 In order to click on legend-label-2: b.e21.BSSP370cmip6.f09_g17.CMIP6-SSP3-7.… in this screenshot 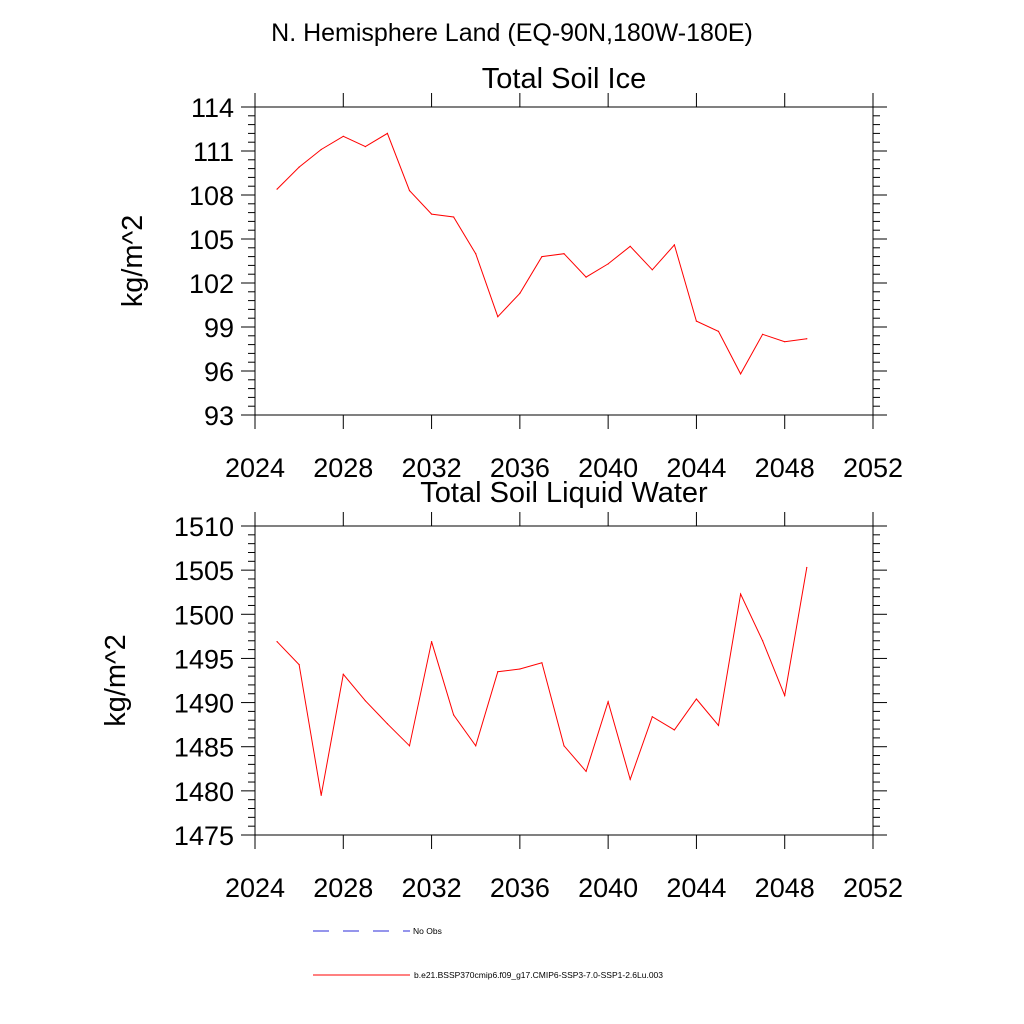, I will do `click(538, 975)`.